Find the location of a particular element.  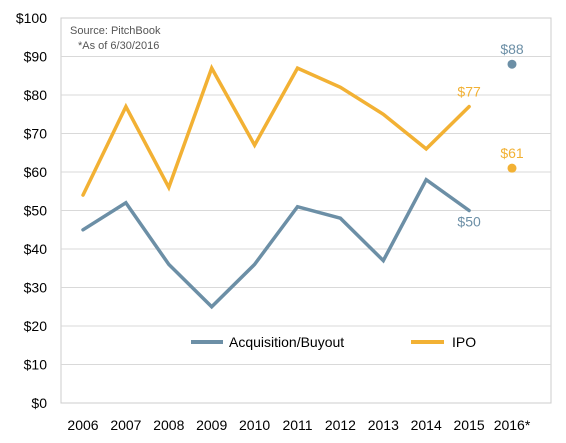

y-tick-label: $60 is located at coordinates (36, 172).